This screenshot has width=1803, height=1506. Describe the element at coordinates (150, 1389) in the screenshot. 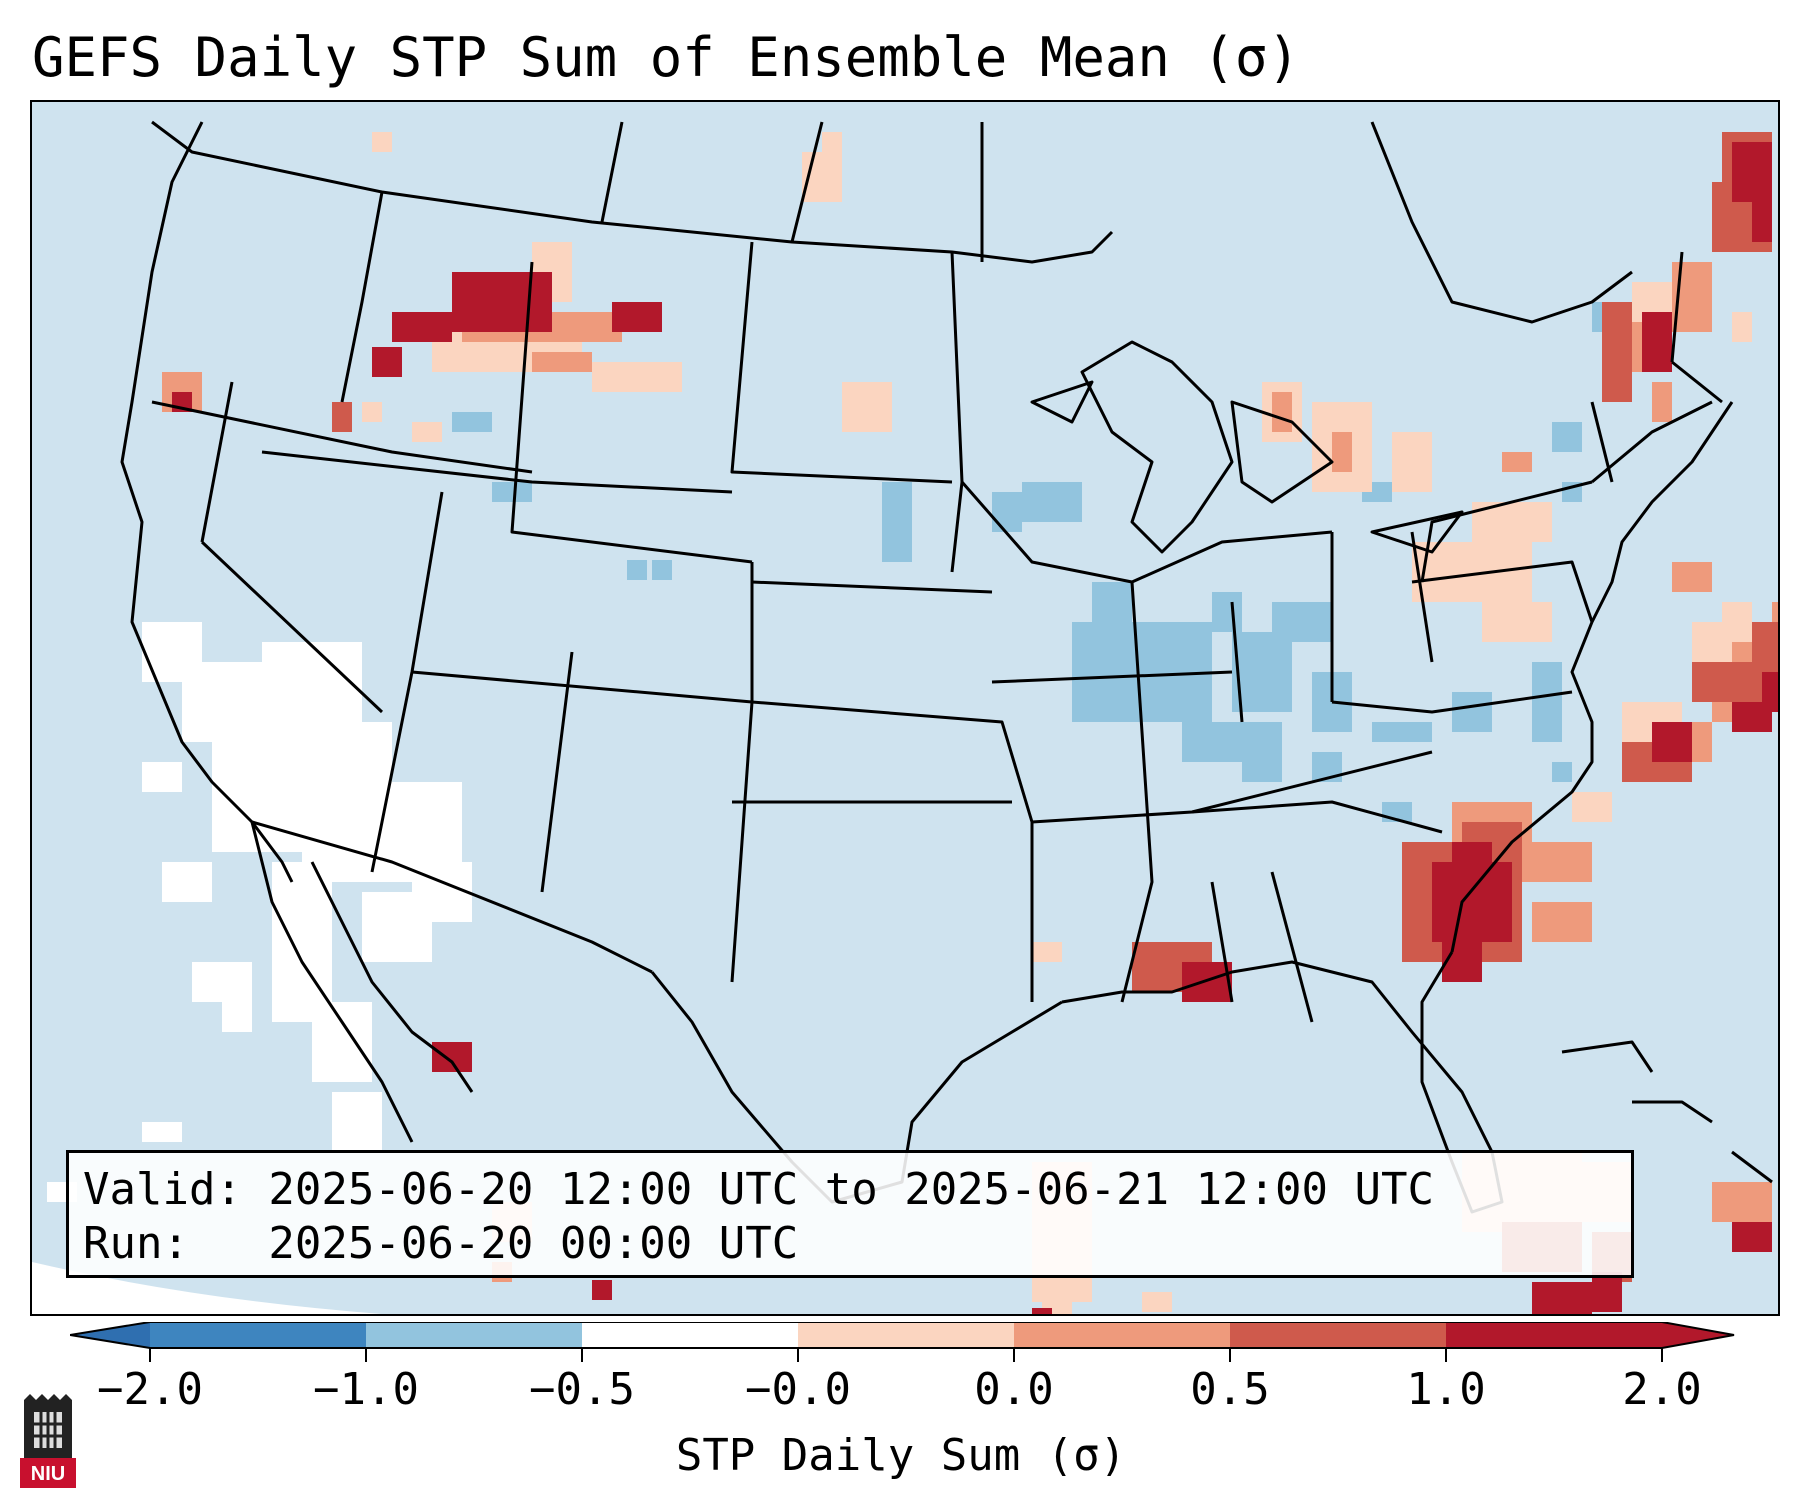

I see `colorbar-tick-label: −2.0` at that location.